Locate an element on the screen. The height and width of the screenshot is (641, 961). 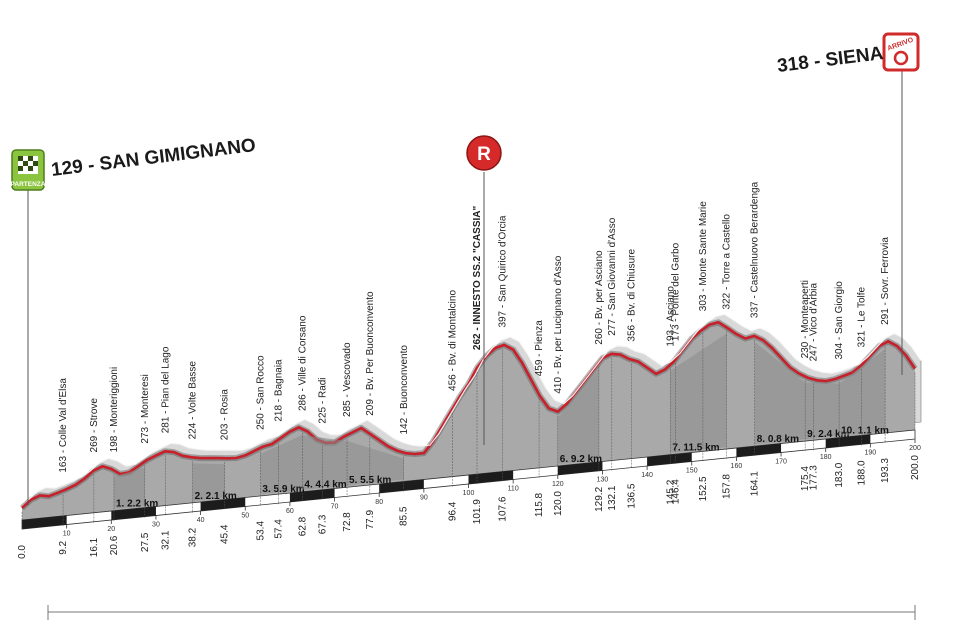
waypoint-label: 304 - San Giorgio is located at coordinates (839, 320).